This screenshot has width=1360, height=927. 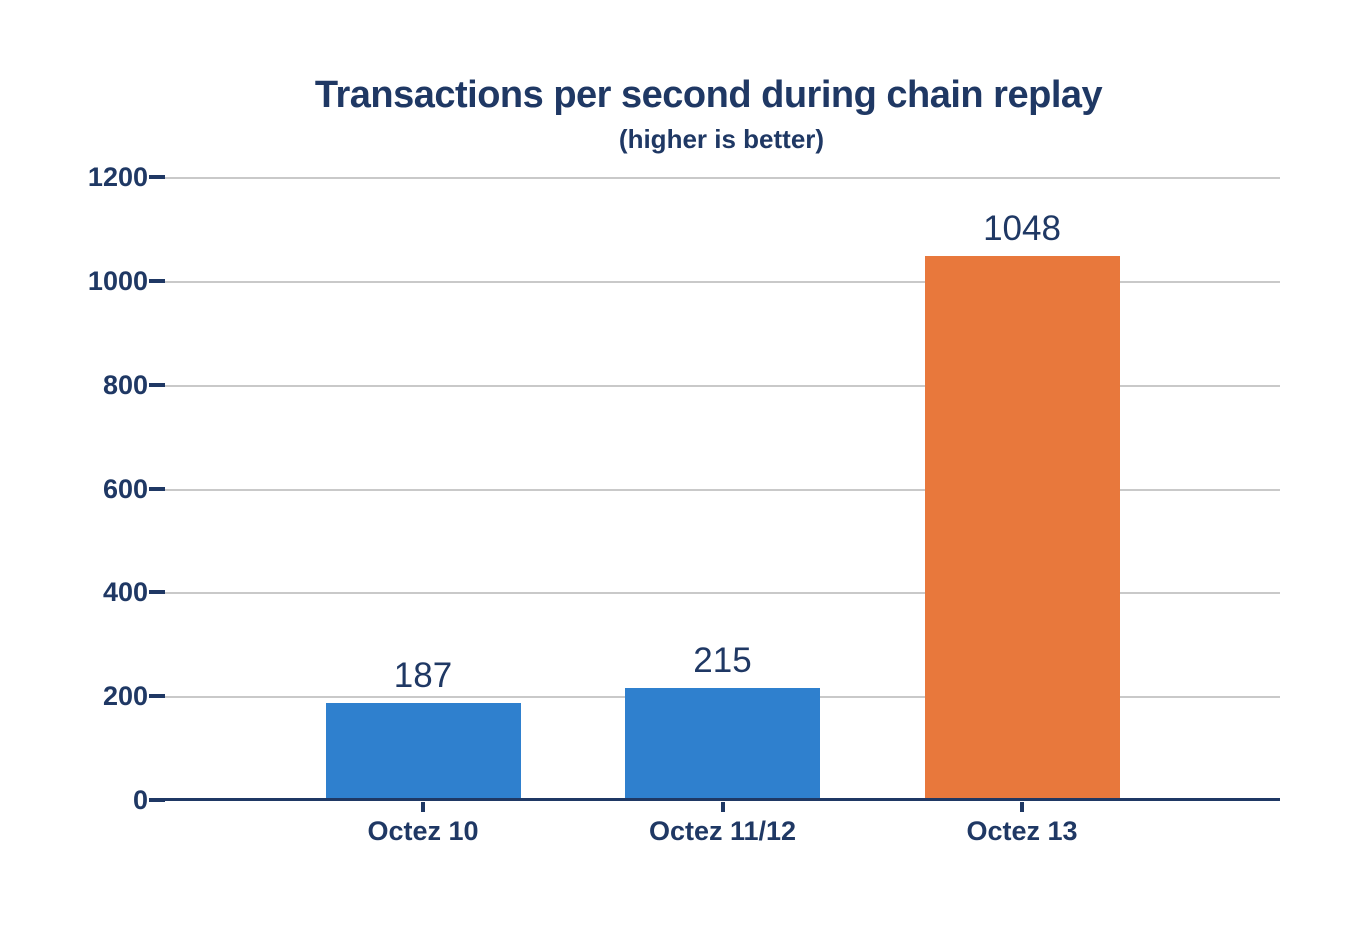 I want to click on bar-value-label: 187, so click(x=423, y=675).